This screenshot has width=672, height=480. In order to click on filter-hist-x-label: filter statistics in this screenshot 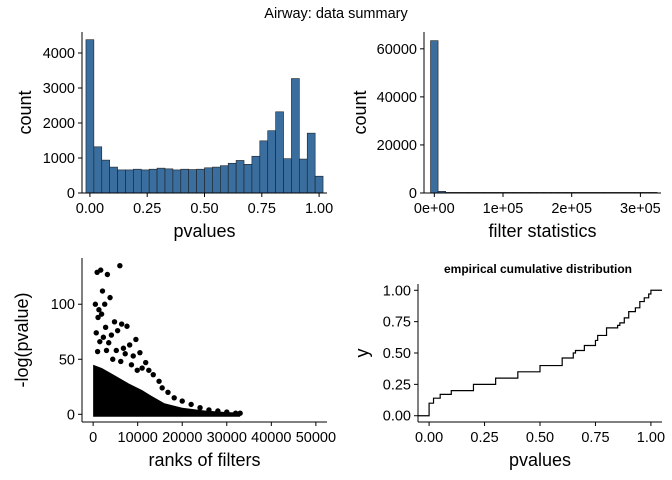, I will do `click(542, 231)`.